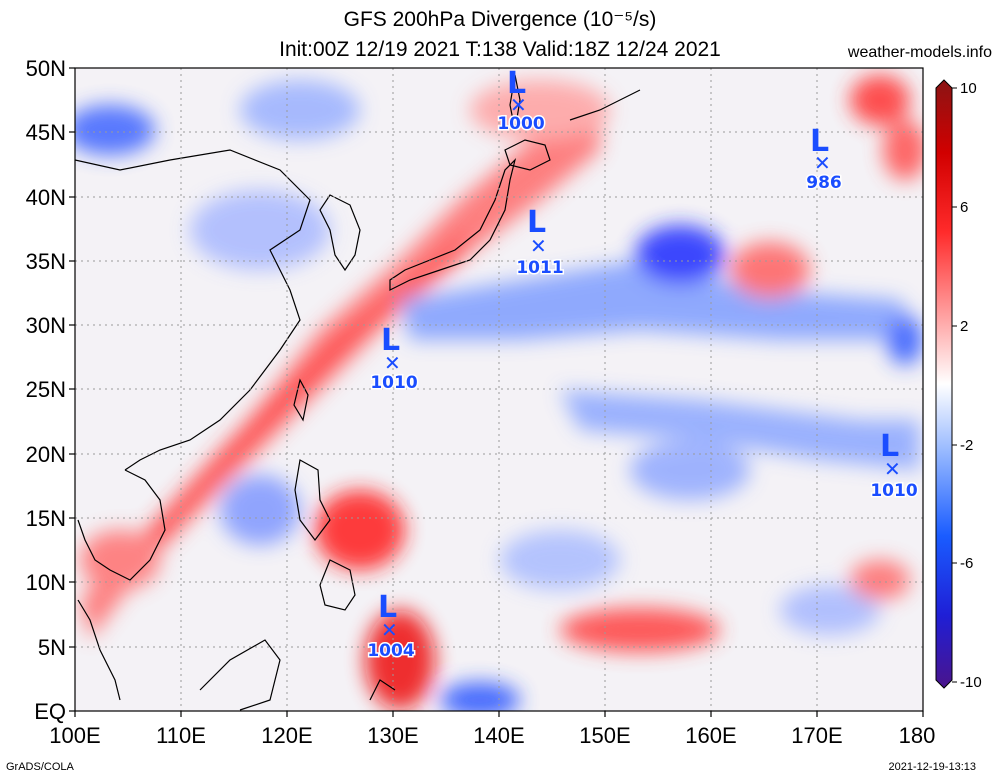 This screenshot has height=779, width=1000. I want to click on low-center-1011: L ✕ 1011, so click(540, 242).